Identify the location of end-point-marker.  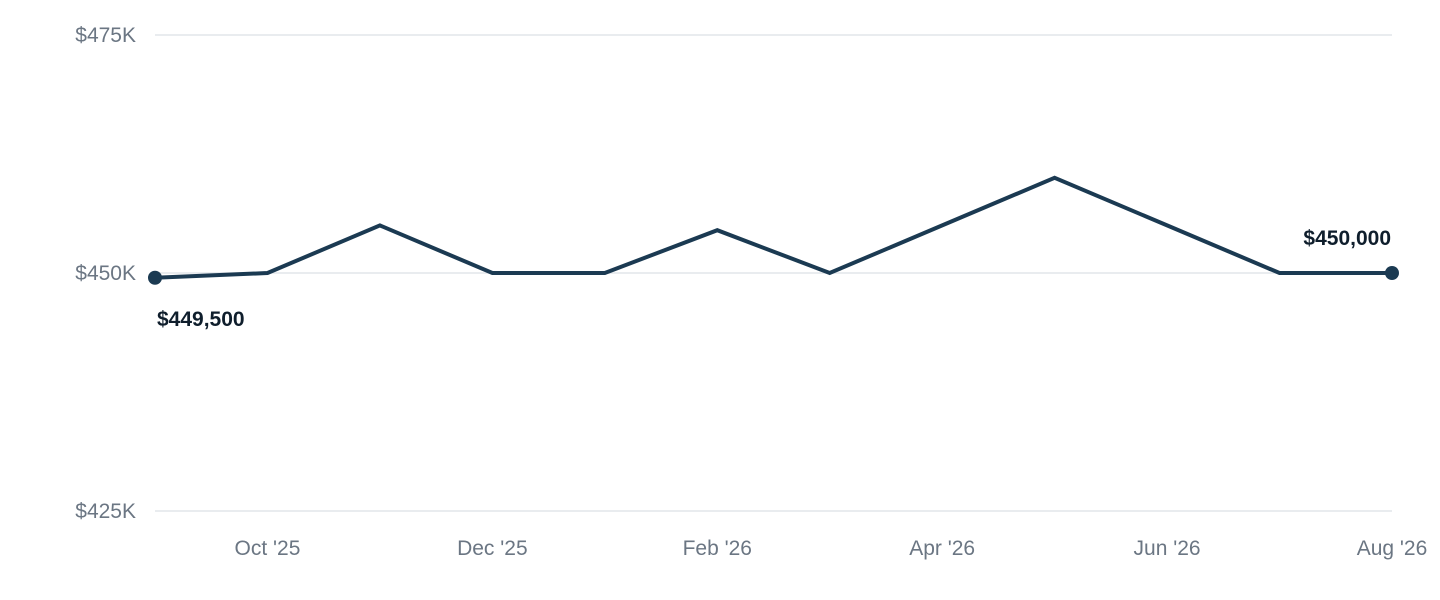
(1392, 273).